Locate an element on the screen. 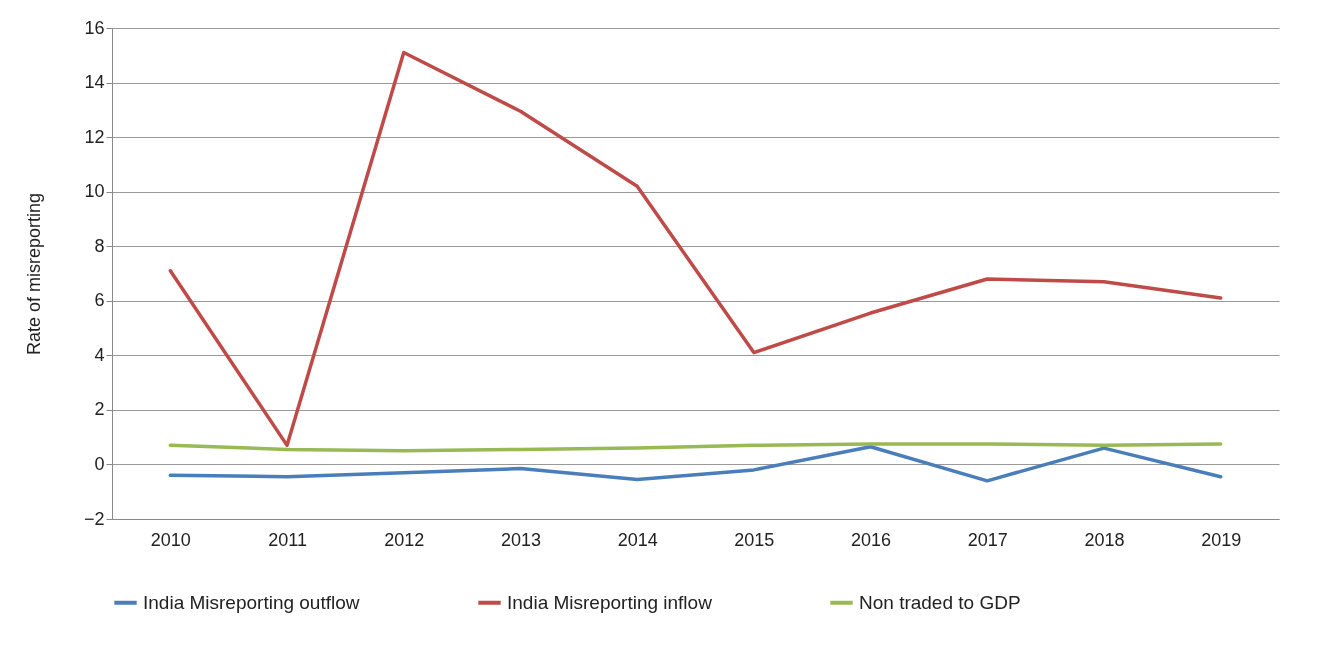  x-tick-label: 2015 is located at coordinates (754, 539).